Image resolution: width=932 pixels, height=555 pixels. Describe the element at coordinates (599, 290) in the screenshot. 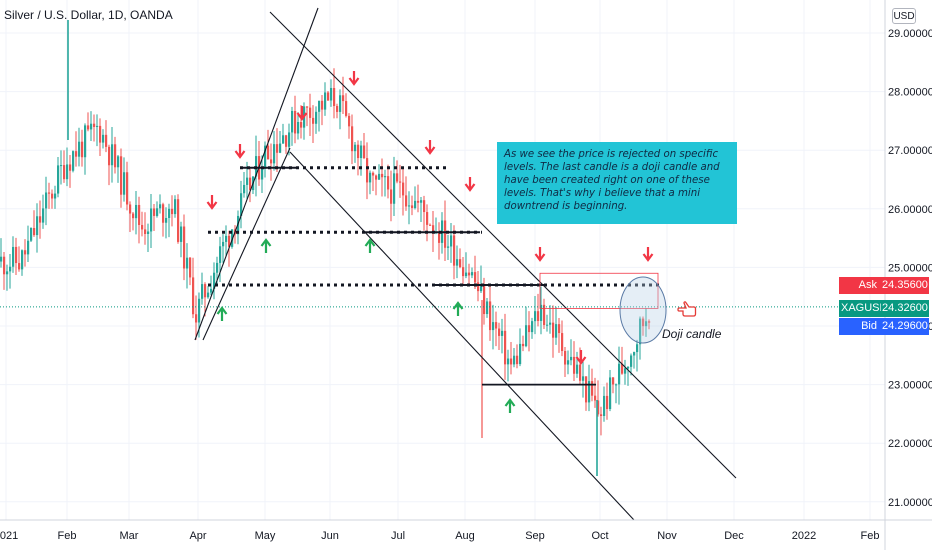

I see `rejection-range-box` at that location.